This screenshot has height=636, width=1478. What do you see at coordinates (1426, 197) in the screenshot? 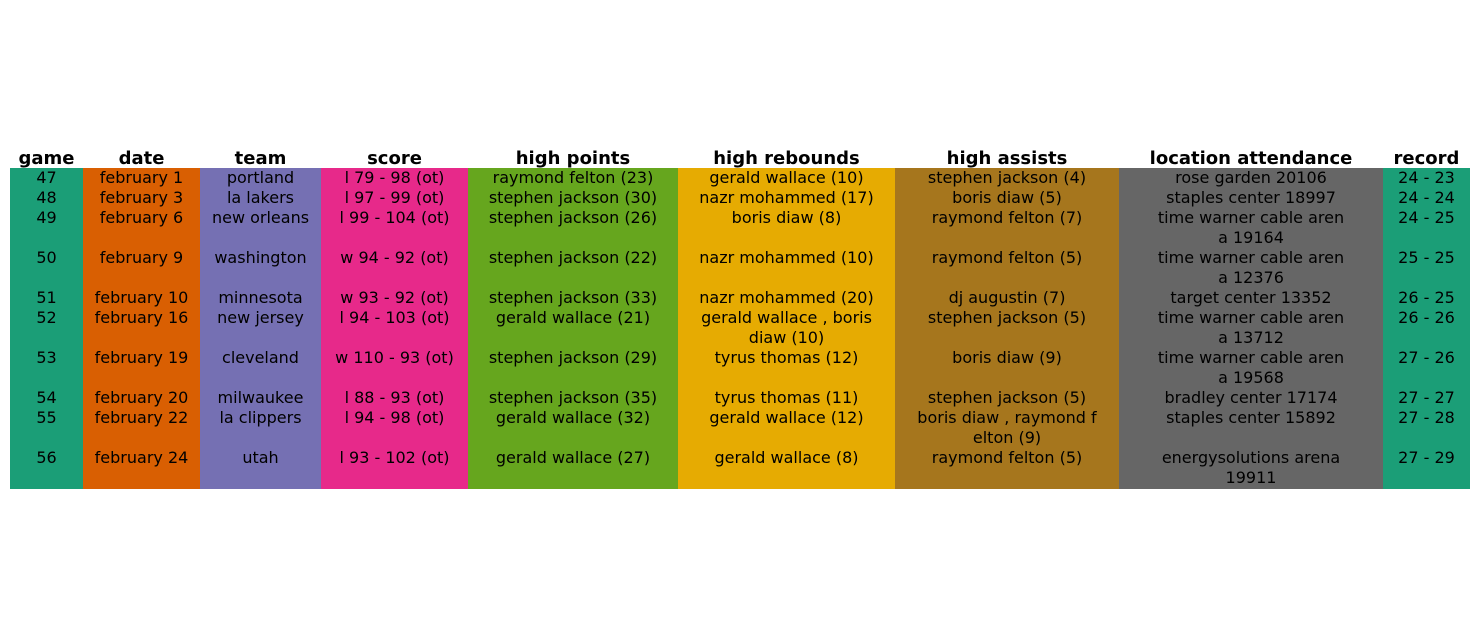
I see `cell-record: 24 - 24` at bounding box center [1426, 197].